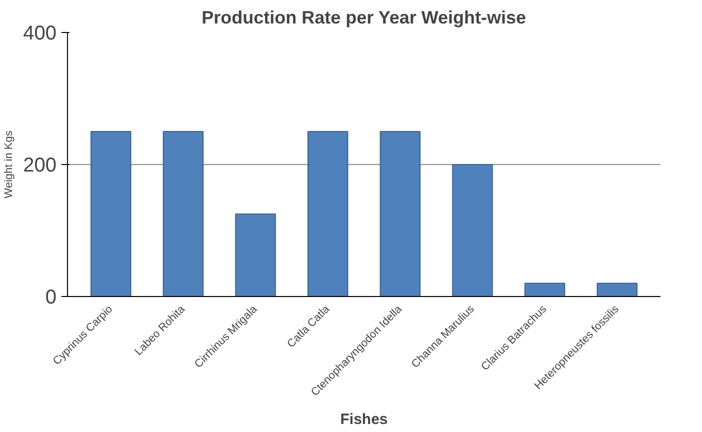 The width and height of the screenshot is (702, 432). I want to click on y-tick-label: 200, so click(40, 165).